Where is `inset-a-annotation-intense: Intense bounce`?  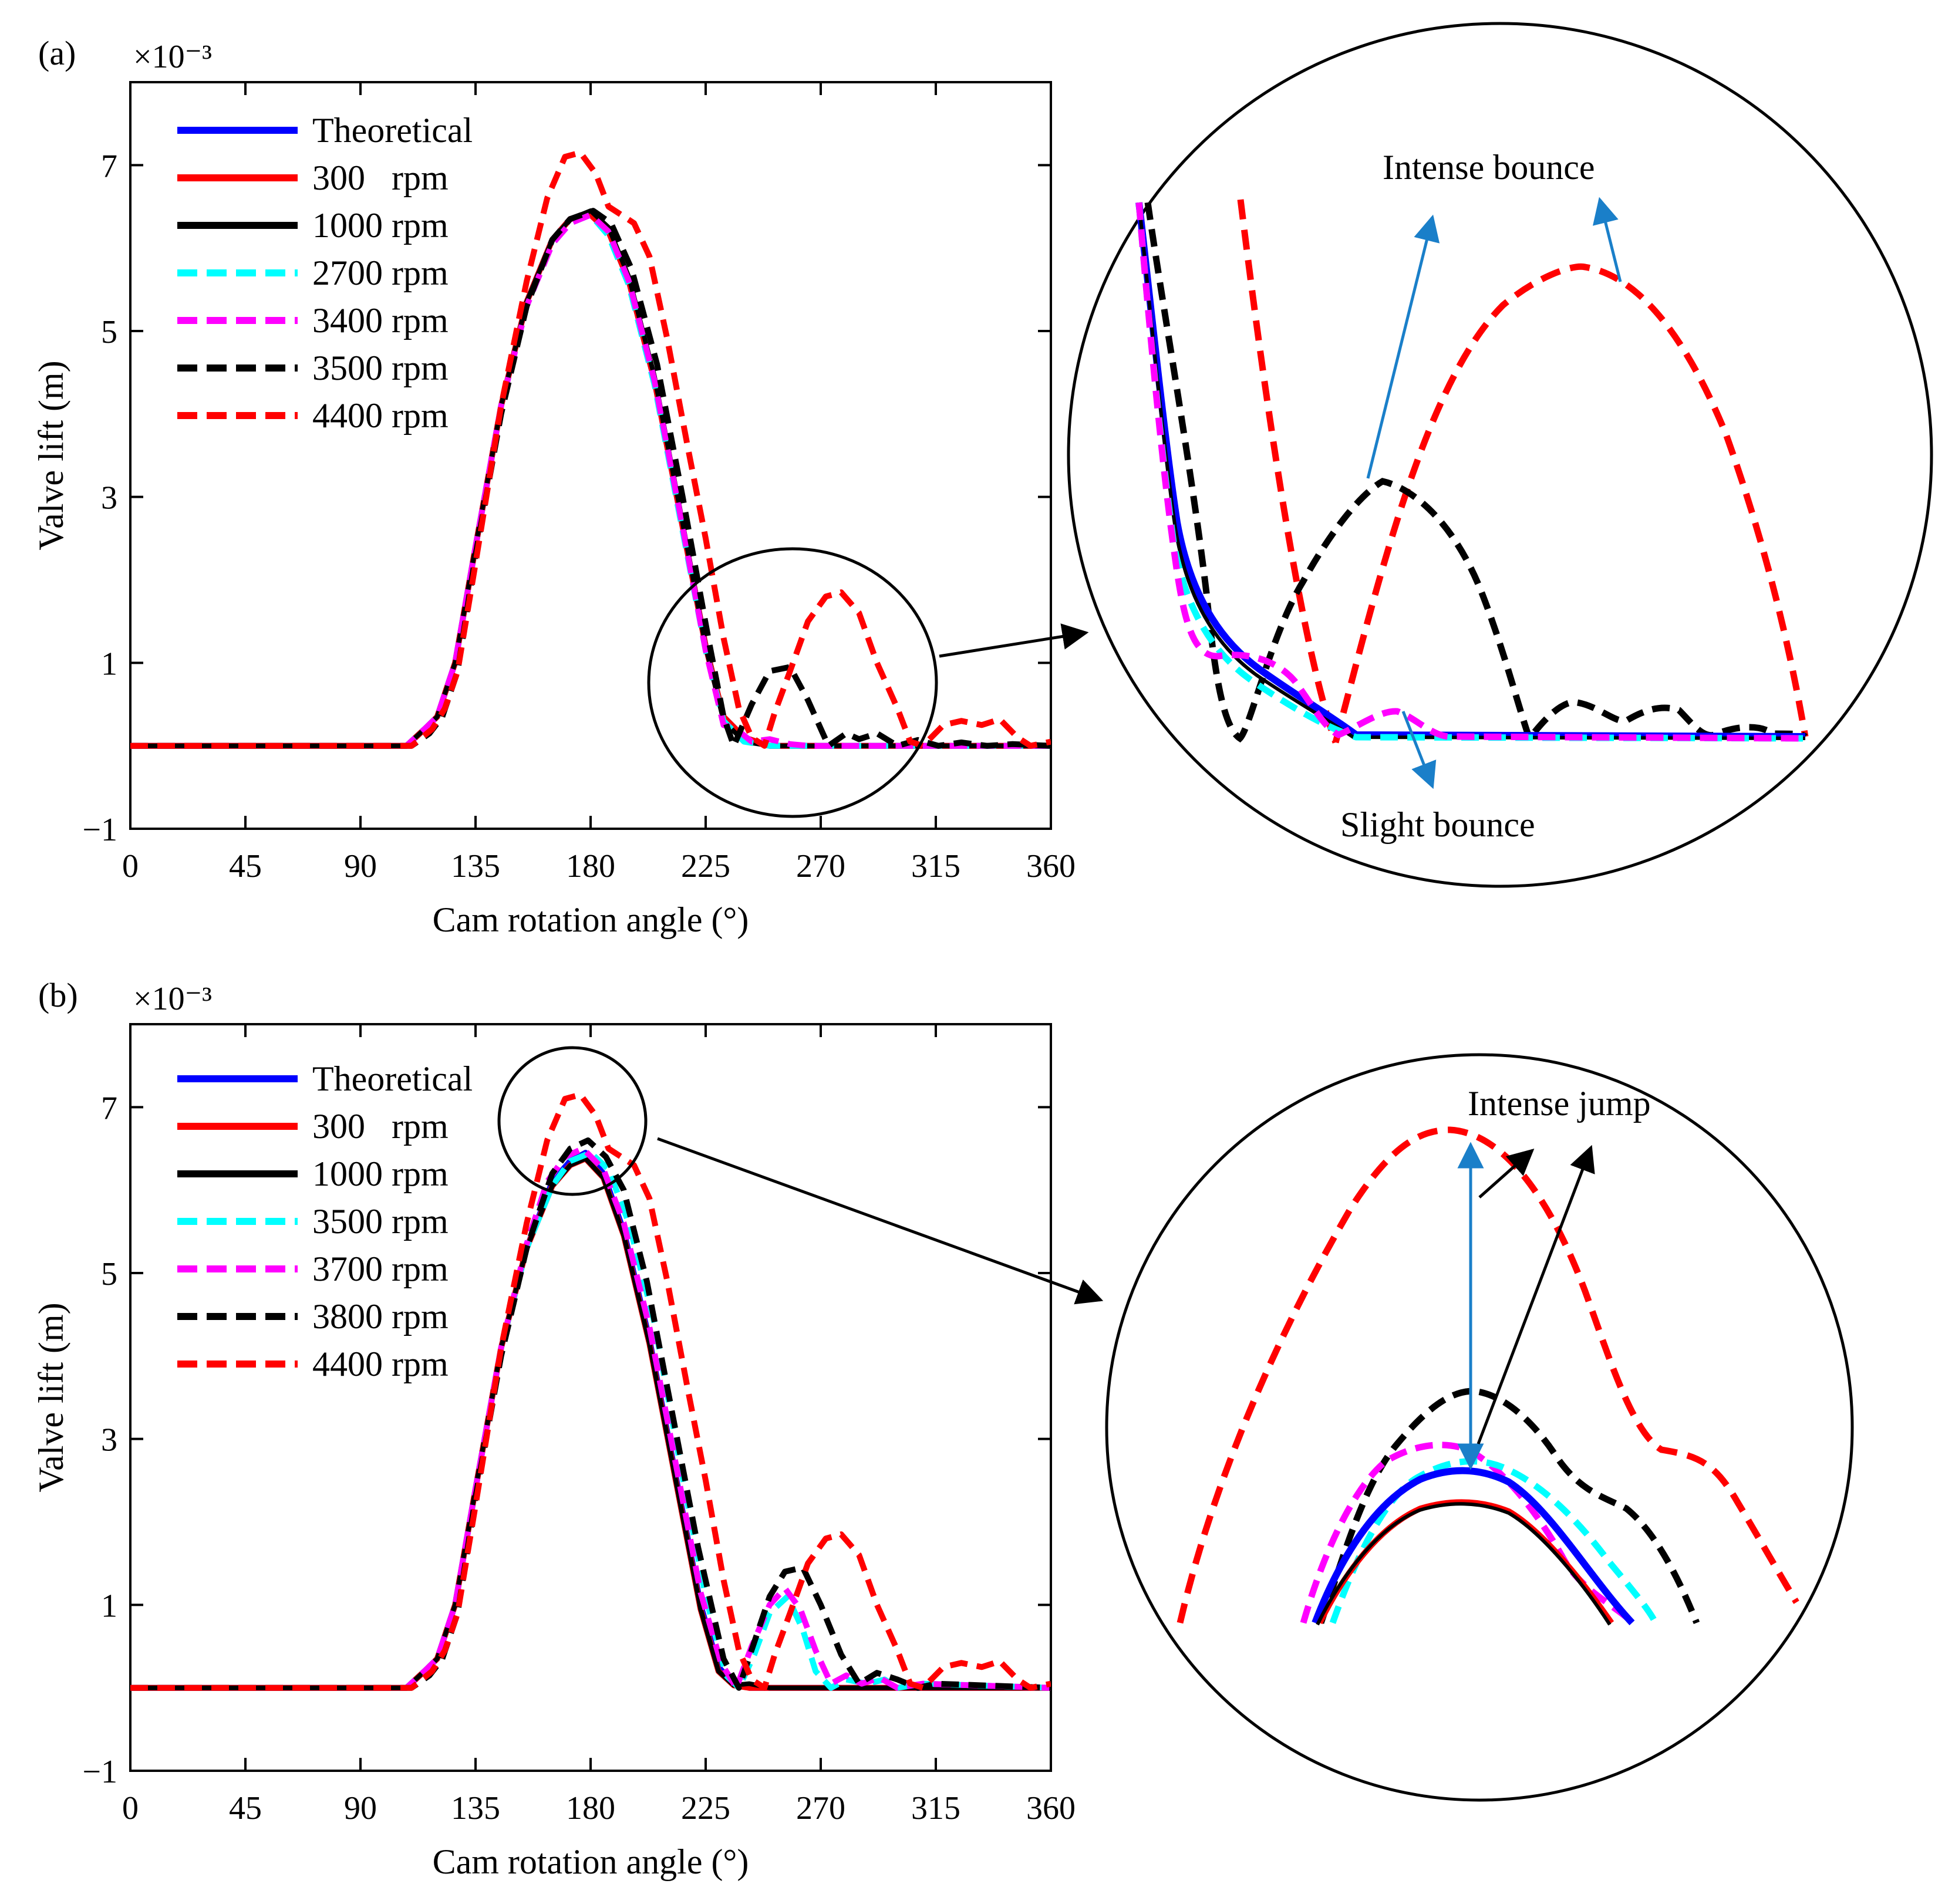
inset-a-annotation-intense: Intense bounce is located at coordinates (1489, 167).